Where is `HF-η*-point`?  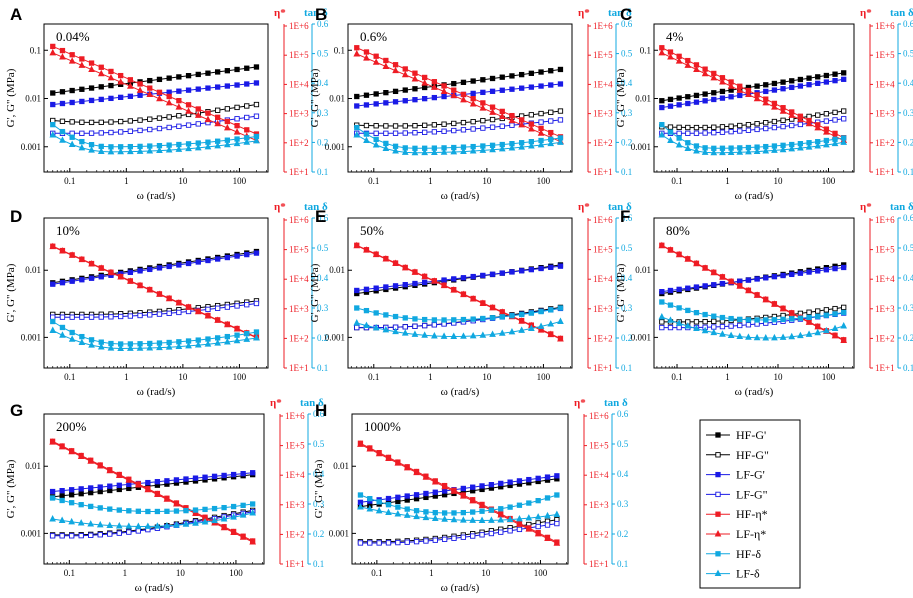 HF-η*-point is located at coordinates (198, 109).